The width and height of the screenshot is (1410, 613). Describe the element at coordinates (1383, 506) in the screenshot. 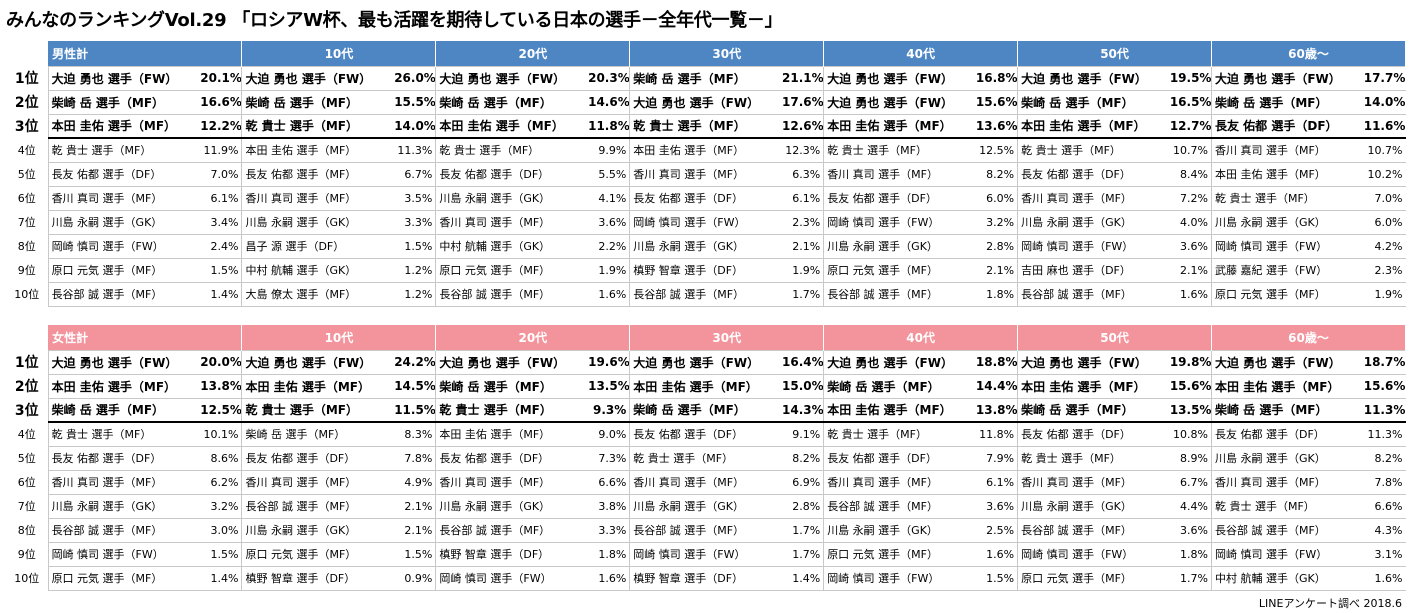

I see `vote-percentage: 6.6%` at that location.